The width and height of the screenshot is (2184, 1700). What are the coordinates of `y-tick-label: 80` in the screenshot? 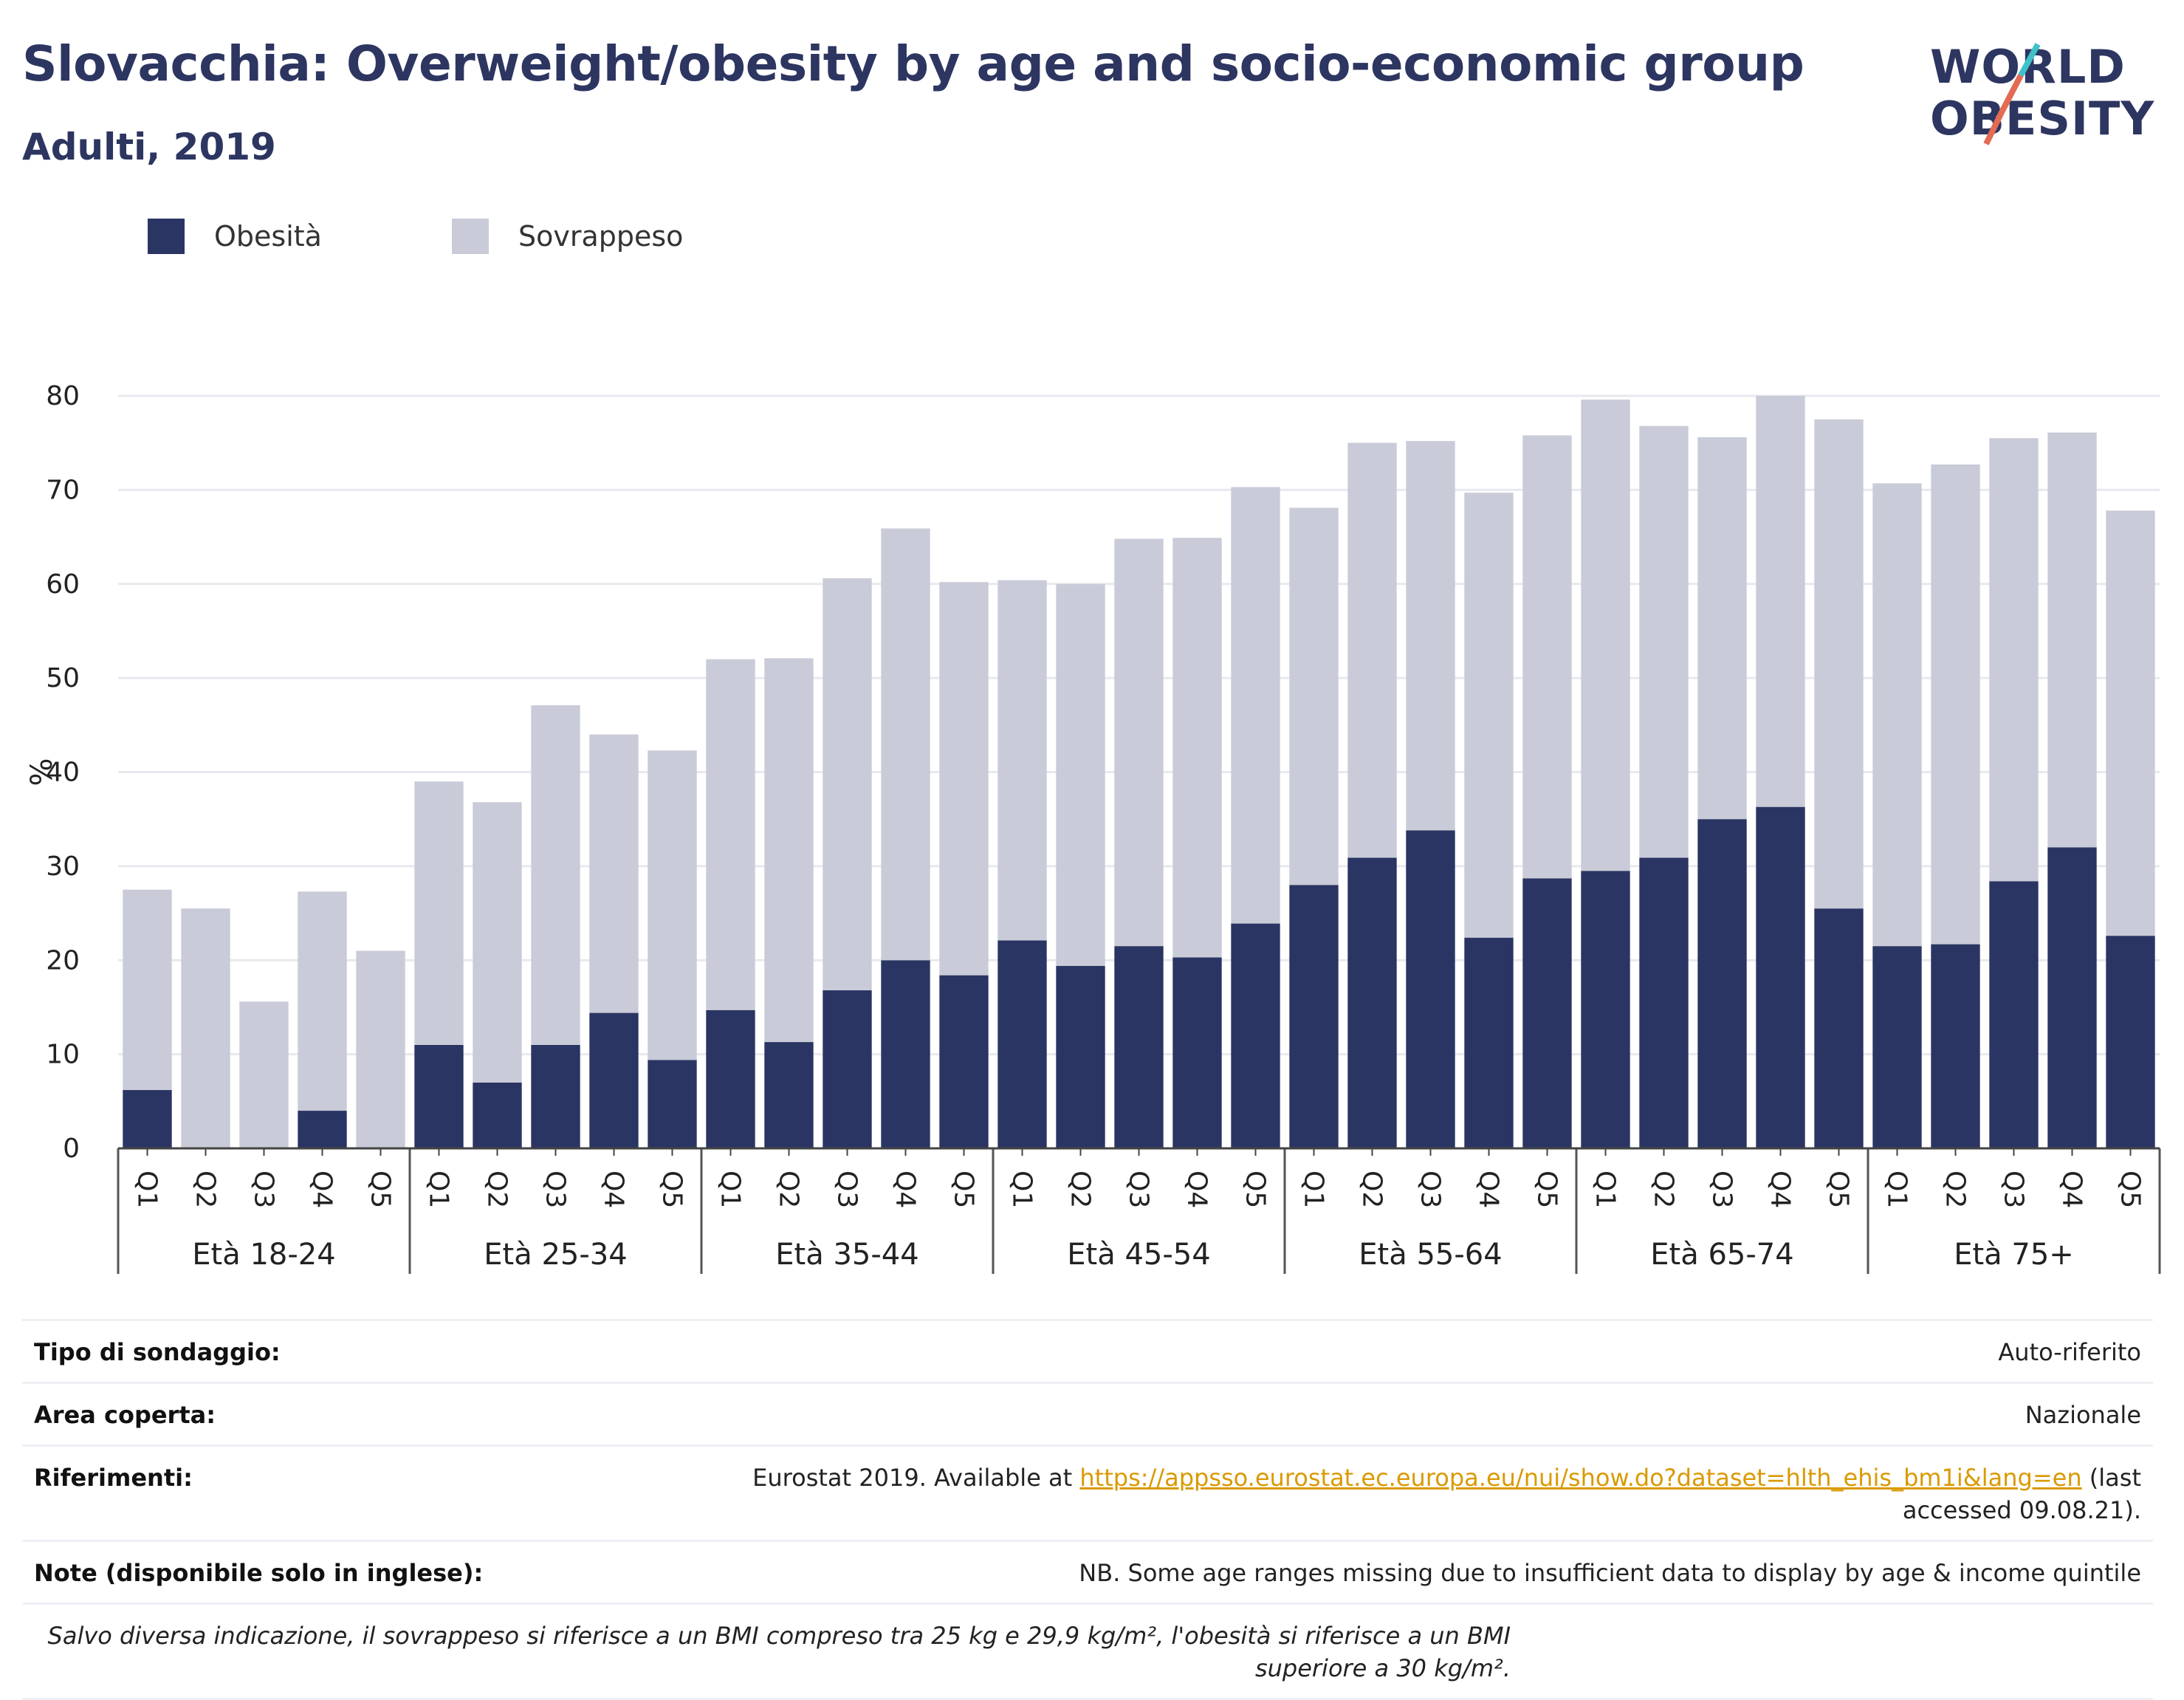 It's located at (63, 396).